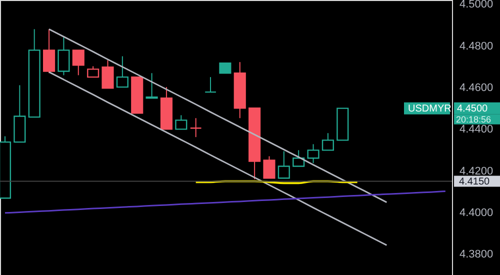 Image resolution: width=500 pixels, height=275 pixels. What do you see at coordinates (477, 88) in the screenshot?
I see `y-tick-label: 4.4600` at bounding box center [477, 88].